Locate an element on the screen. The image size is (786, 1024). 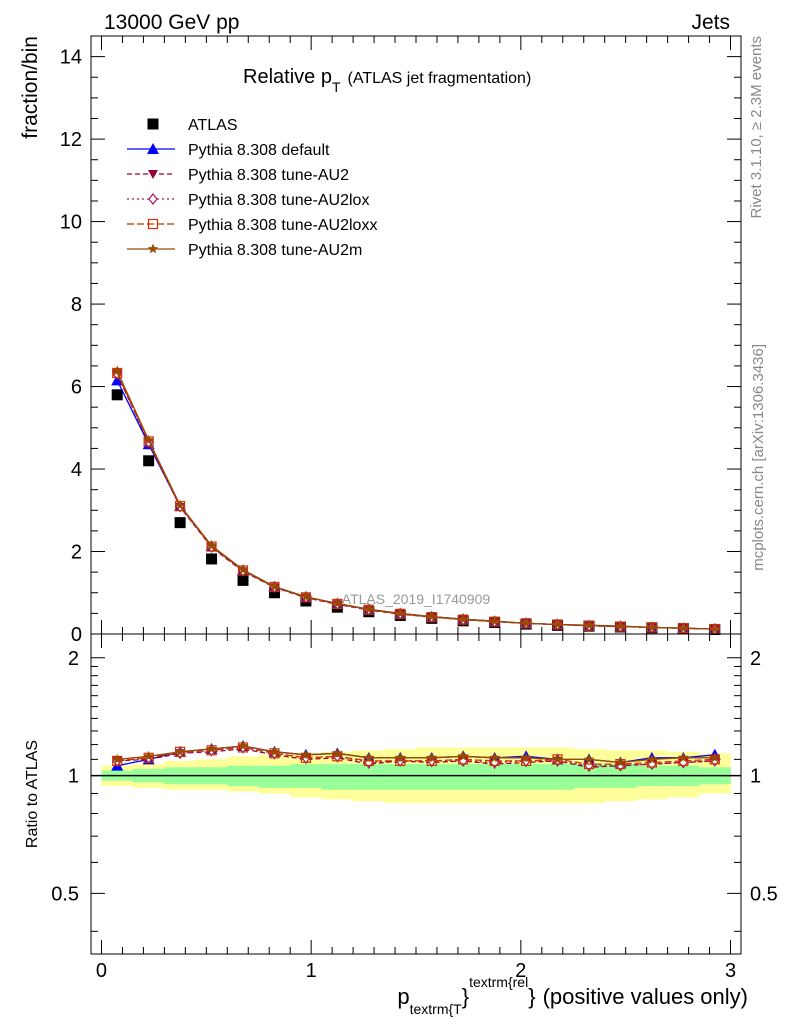
legend-entry: ATLAS is located at coordinates (192, 125).